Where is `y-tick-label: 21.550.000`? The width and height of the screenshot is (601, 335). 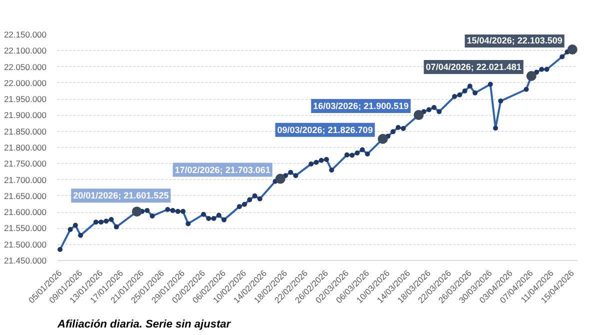
y-tick-label: 21.550.000 is located at coordinates (25, 228).